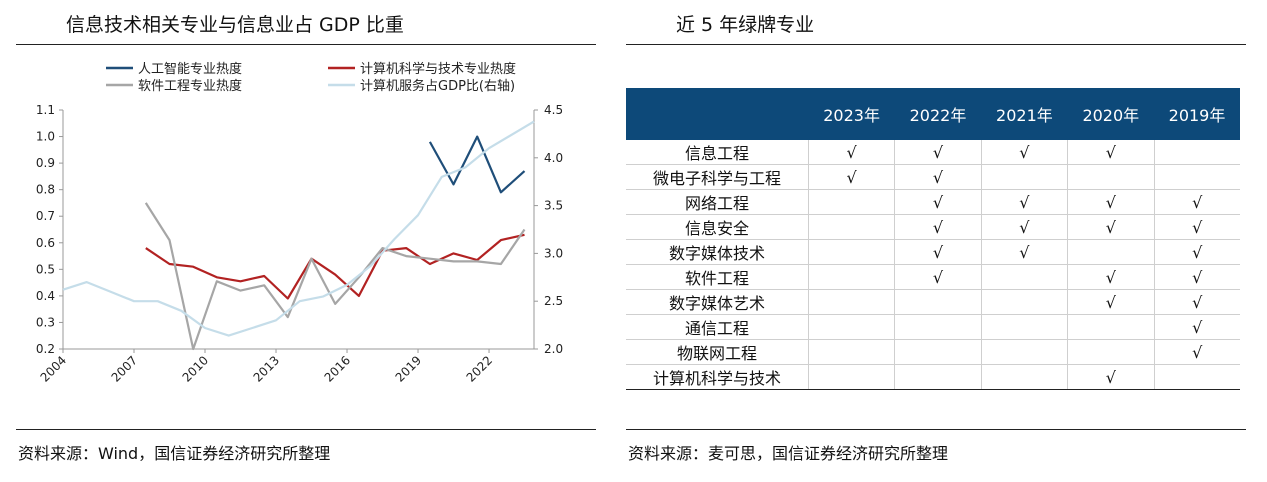 This screenshot has width=1267, height=482. What do you see at coordinates (553, 301) in the screenshot?
I see `right-y-tick-label: 2.5` at bounding box center [553, 301].